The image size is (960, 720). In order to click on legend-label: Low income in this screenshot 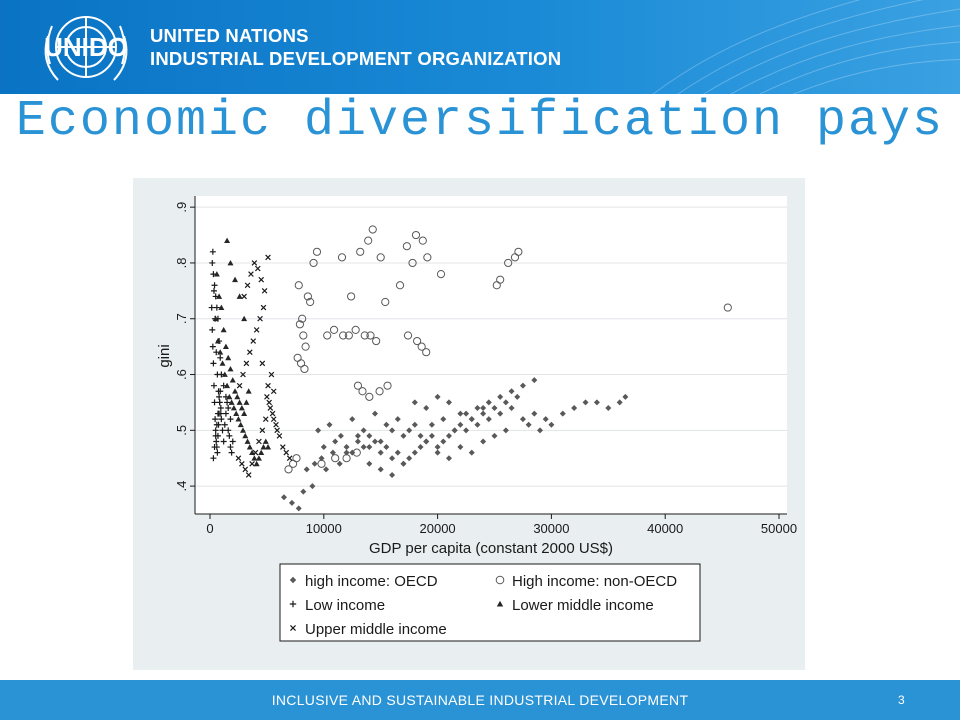, I will do `click(345, 605)`.